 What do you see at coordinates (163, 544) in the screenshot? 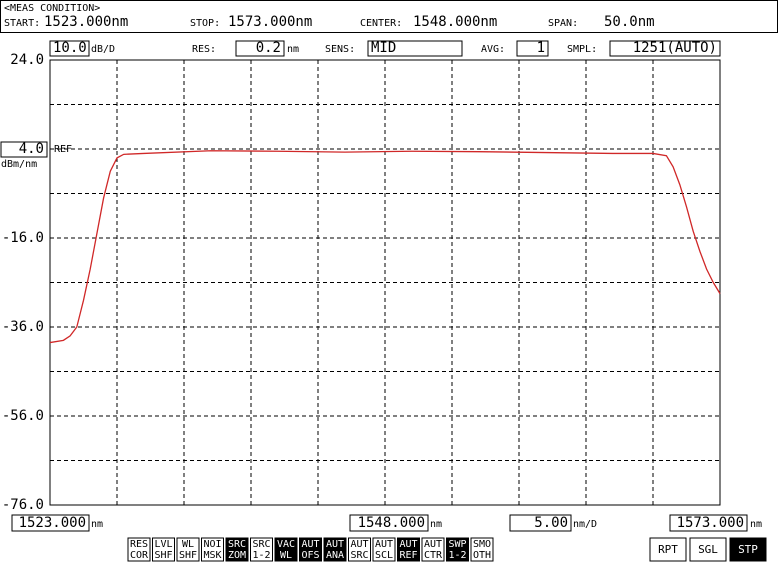
I see `button-label-top: LVL` at bounding box center [163, 544].